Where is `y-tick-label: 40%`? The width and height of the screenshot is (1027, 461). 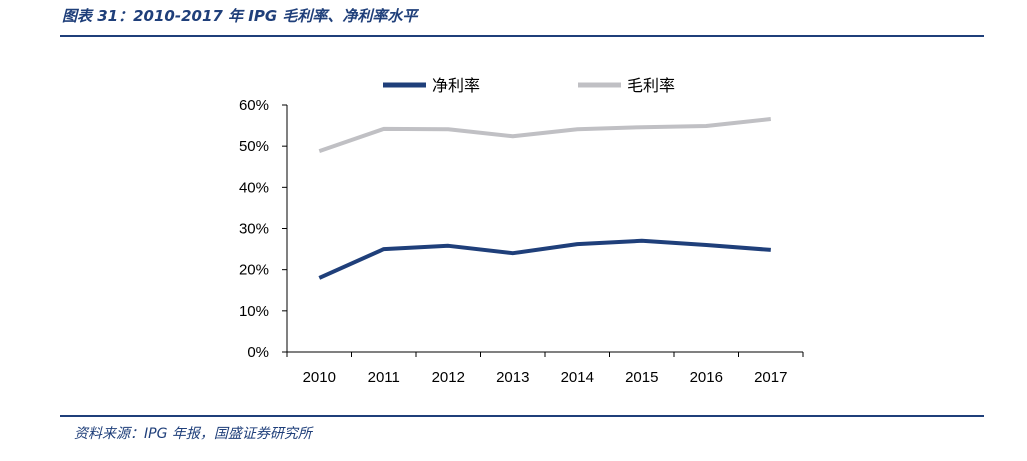
y-tick-label: 40% is located at coordinates (254, 187).